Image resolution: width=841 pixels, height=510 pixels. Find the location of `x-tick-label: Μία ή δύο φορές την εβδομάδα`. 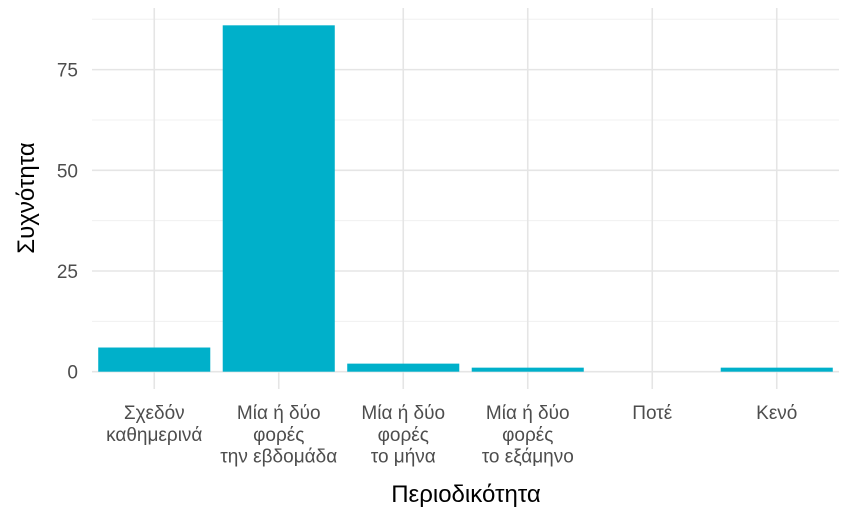

x-tick-label: Μία ή δύο φορές την εβδομάδα is located at coordinates (278, 435).